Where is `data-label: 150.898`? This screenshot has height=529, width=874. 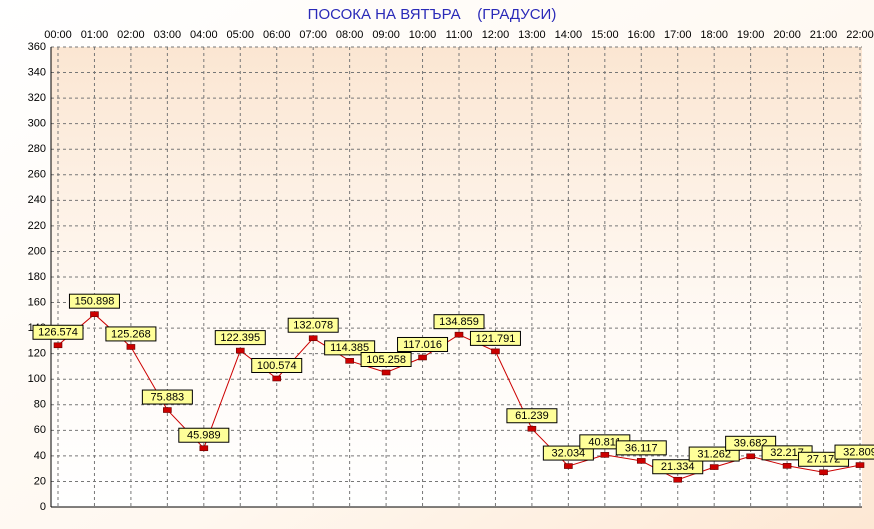
data-label: 150.898 is located at coordinates (95, 302).